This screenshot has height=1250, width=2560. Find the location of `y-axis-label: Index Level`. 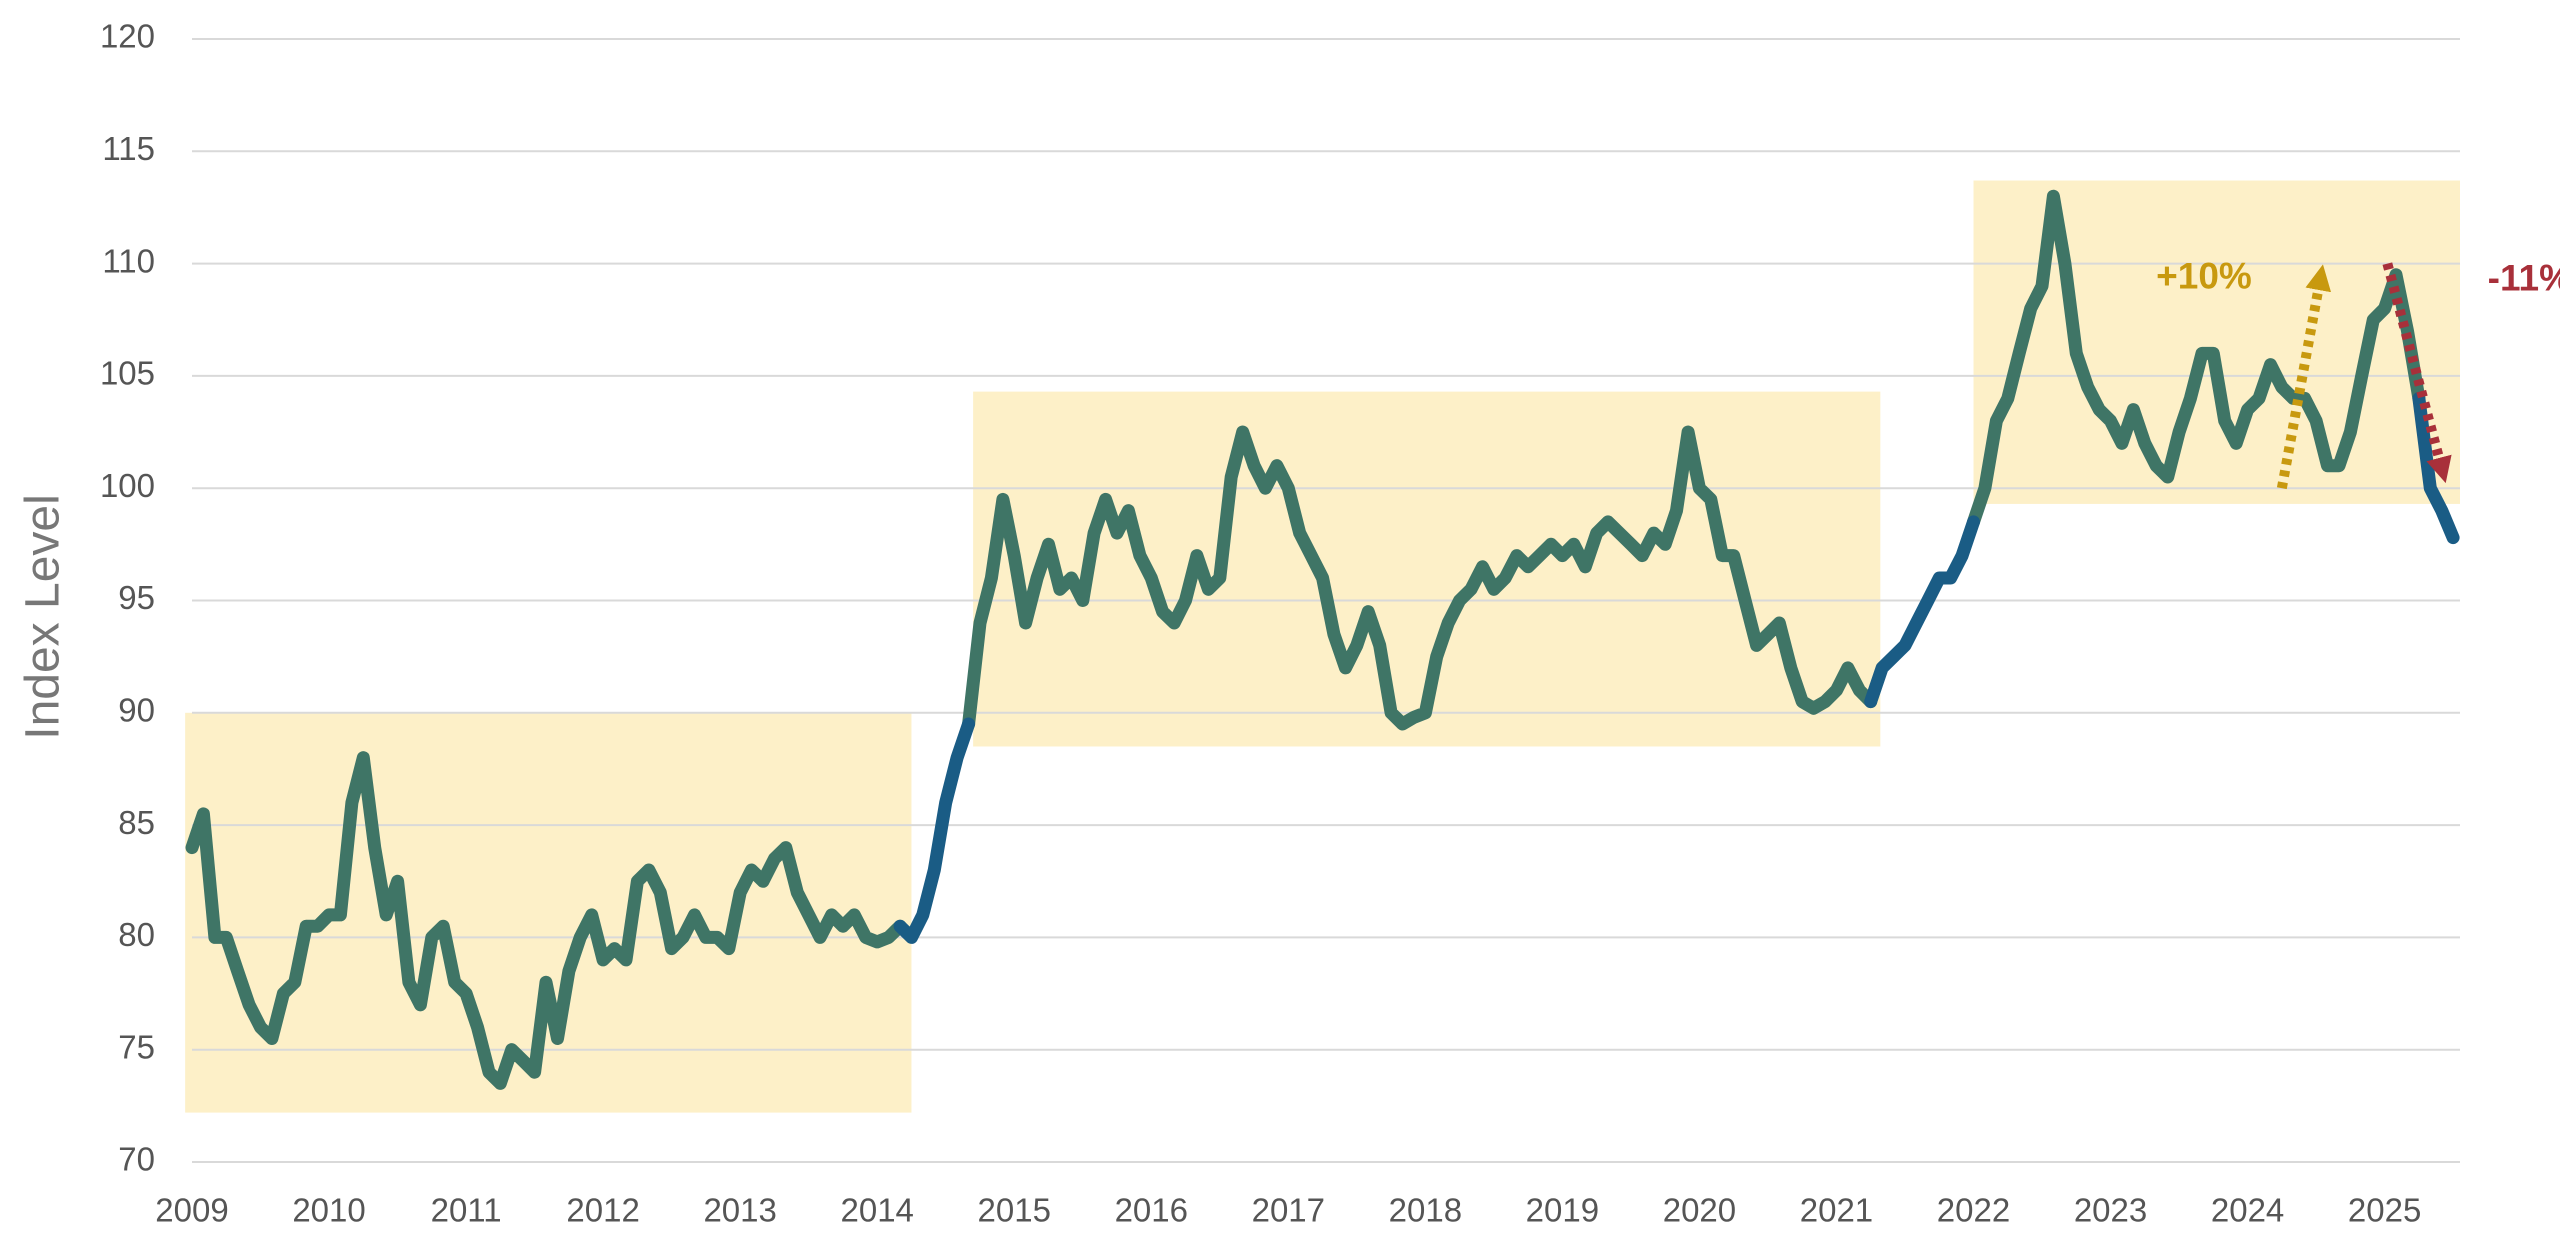

y-axis-label: Index Level is located at coordinates (43, 617).